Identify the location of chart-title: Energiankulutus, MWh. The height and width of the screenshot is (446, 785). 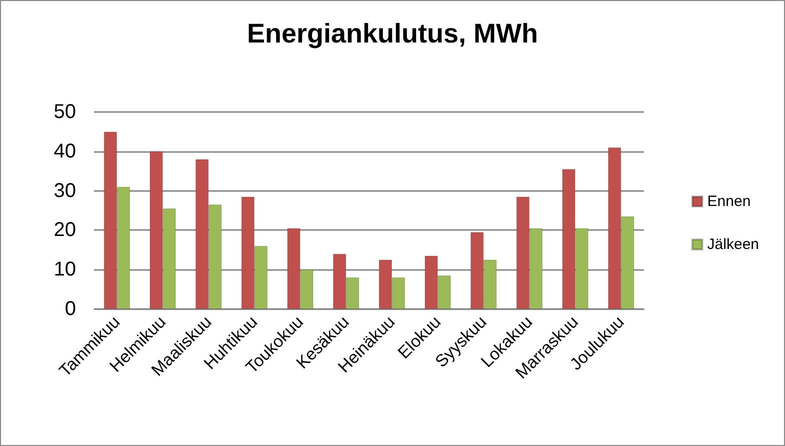
(392, 33).